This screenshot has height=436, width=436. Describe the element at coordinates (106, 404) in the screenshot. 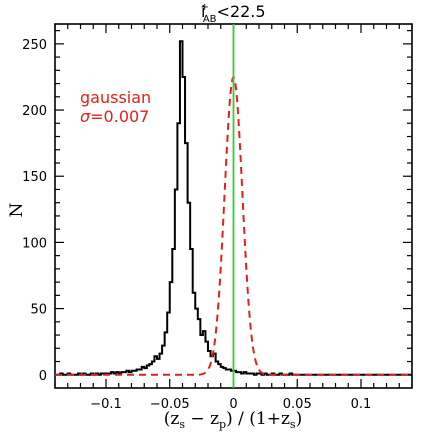

I see `x-tick-label: −0.1` at that location.